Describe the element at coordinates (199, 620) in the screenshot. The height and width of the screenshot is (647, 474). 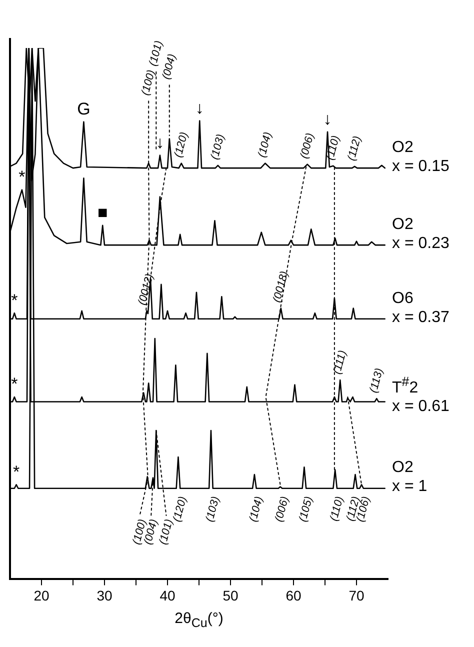
I see `x-axis-title: 2θ$_{Cu}$(°)` at that location.